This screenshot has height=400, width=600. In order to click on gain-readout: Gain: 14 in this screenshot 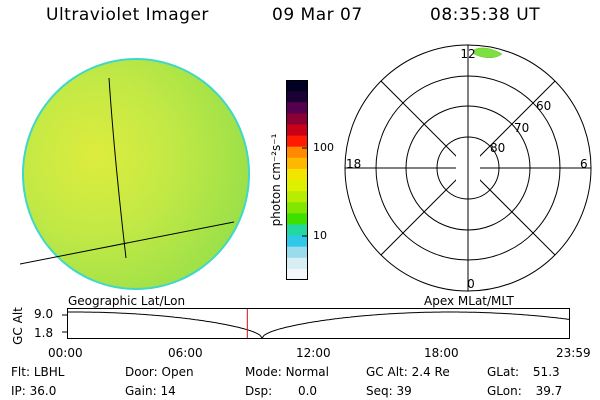, I will do `click(150, 391)`.